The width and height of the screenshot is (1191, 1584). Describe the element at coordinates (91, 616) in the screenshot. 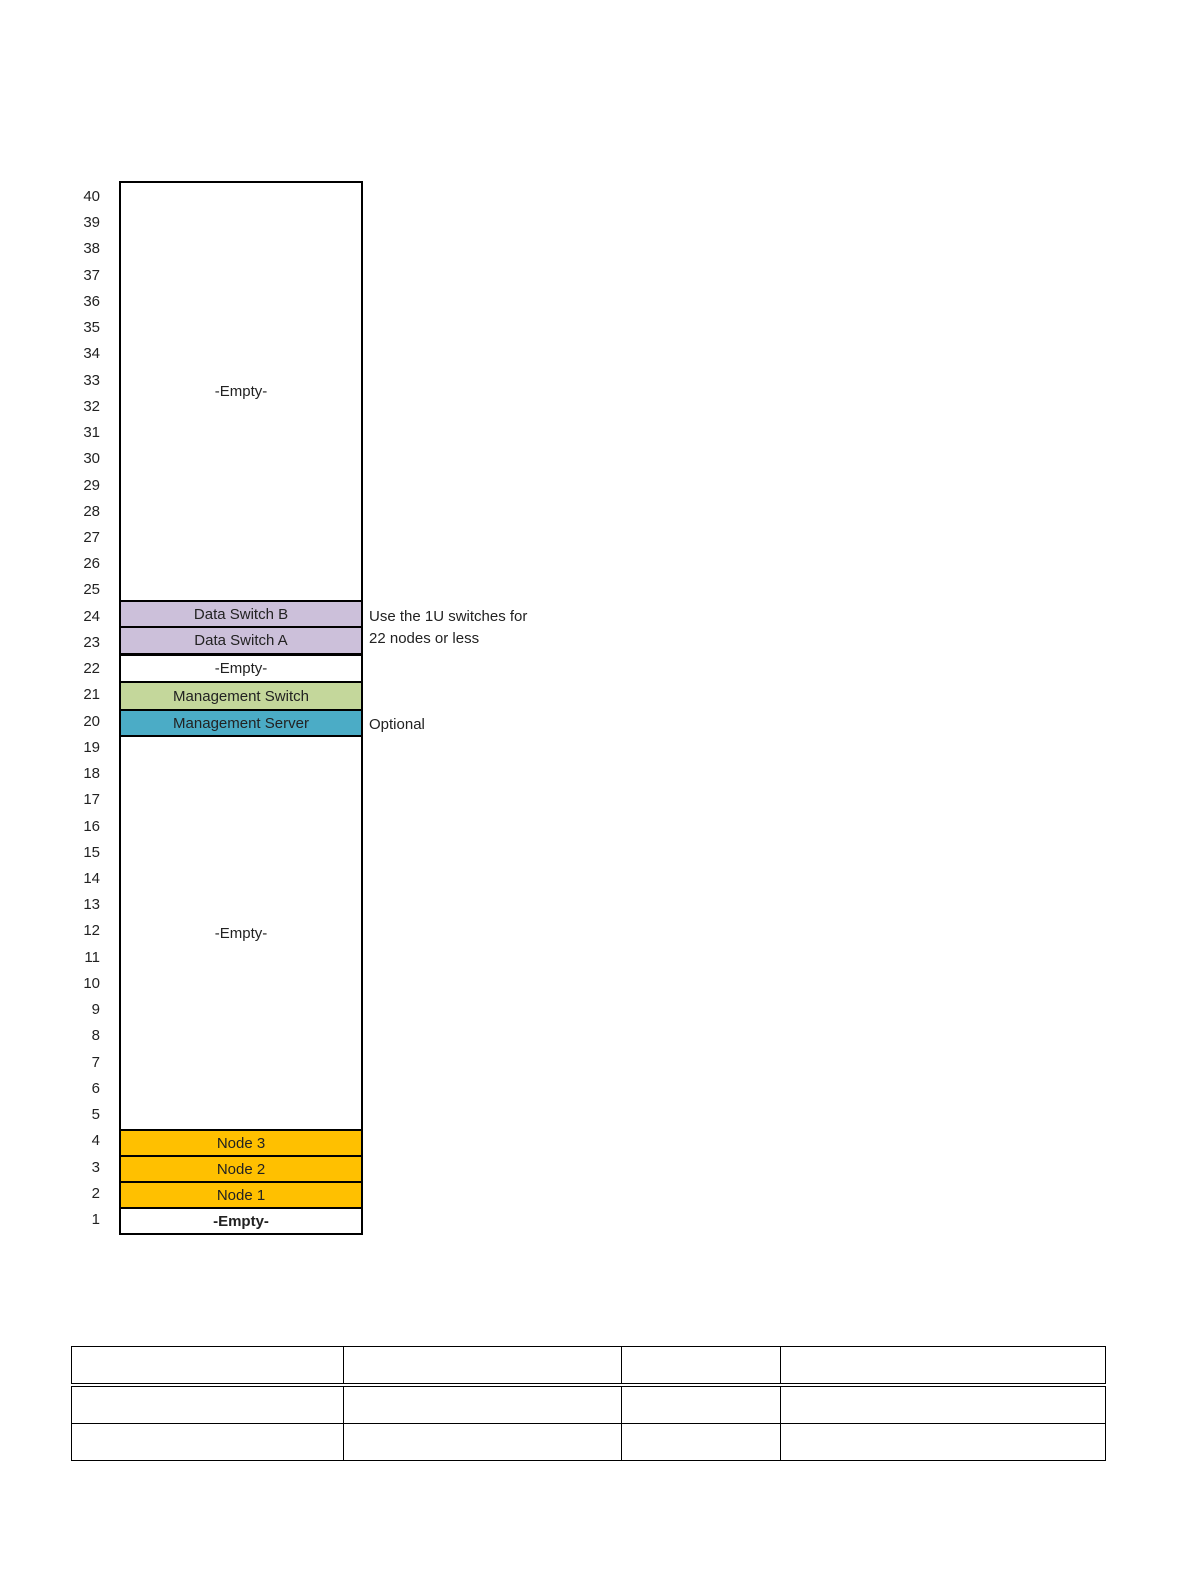

I see `unit-label: 24` at that location.